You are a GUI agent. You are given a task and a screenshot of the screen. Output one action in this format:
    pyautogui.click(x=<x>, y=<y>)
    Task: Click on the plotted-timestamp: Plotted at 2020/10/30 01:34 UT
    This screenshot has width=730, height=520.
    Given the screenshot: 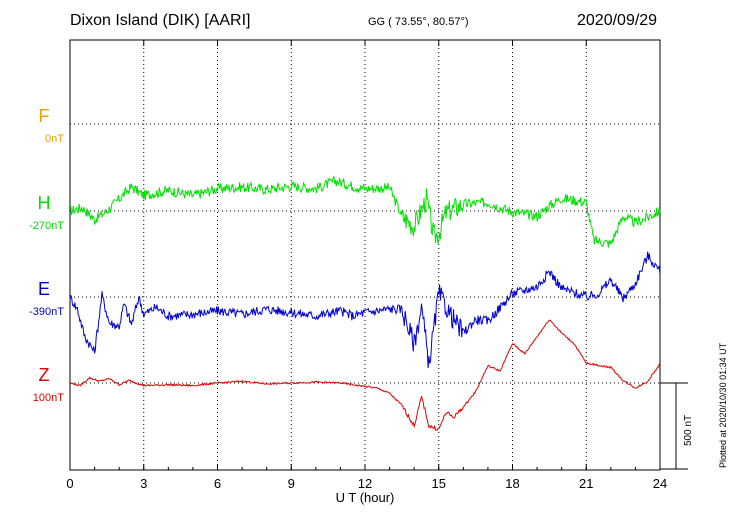 What is the action you would take?
    pyautogui.click(x=723, y=405)
    